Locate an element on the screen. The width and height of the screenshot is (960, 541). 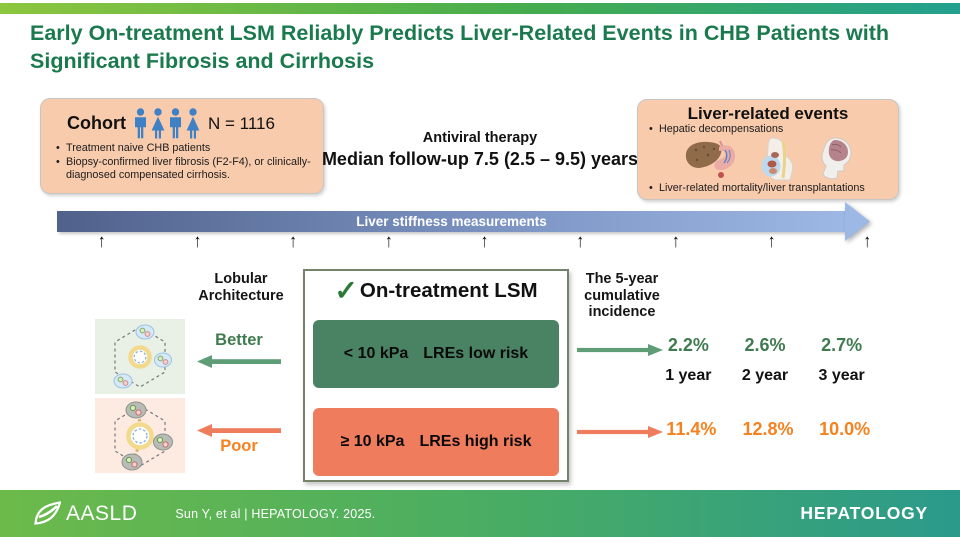
high-risk-threshold: ≥ 10 kPa is located at coordinates (372, 441).